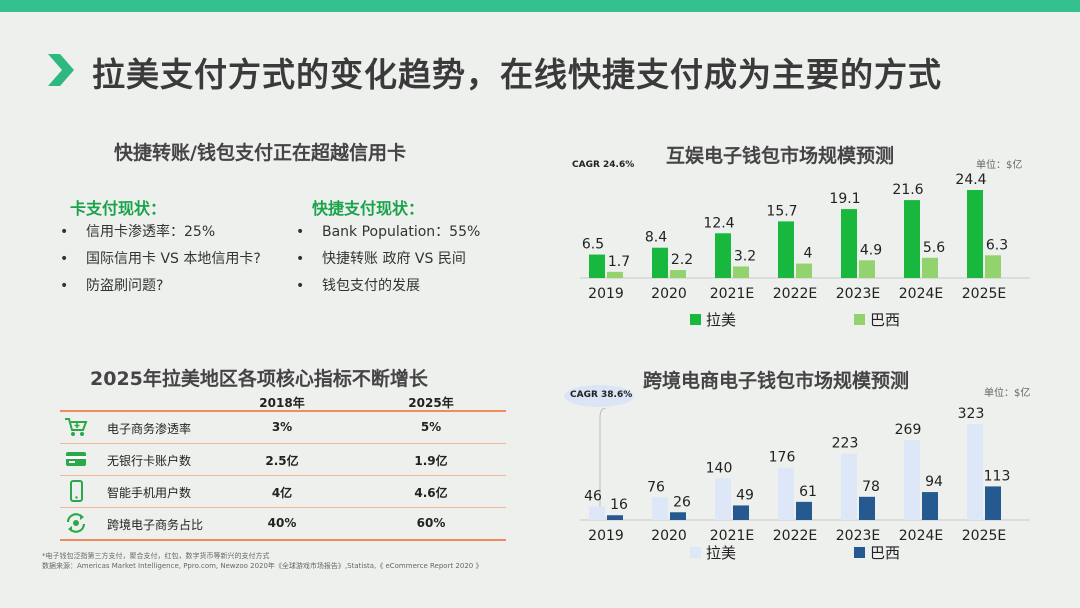  Describe the element at coordinates (368, 208) in the screenshot. I see `quick-status-heading: 快捷支付现状：` at that location.